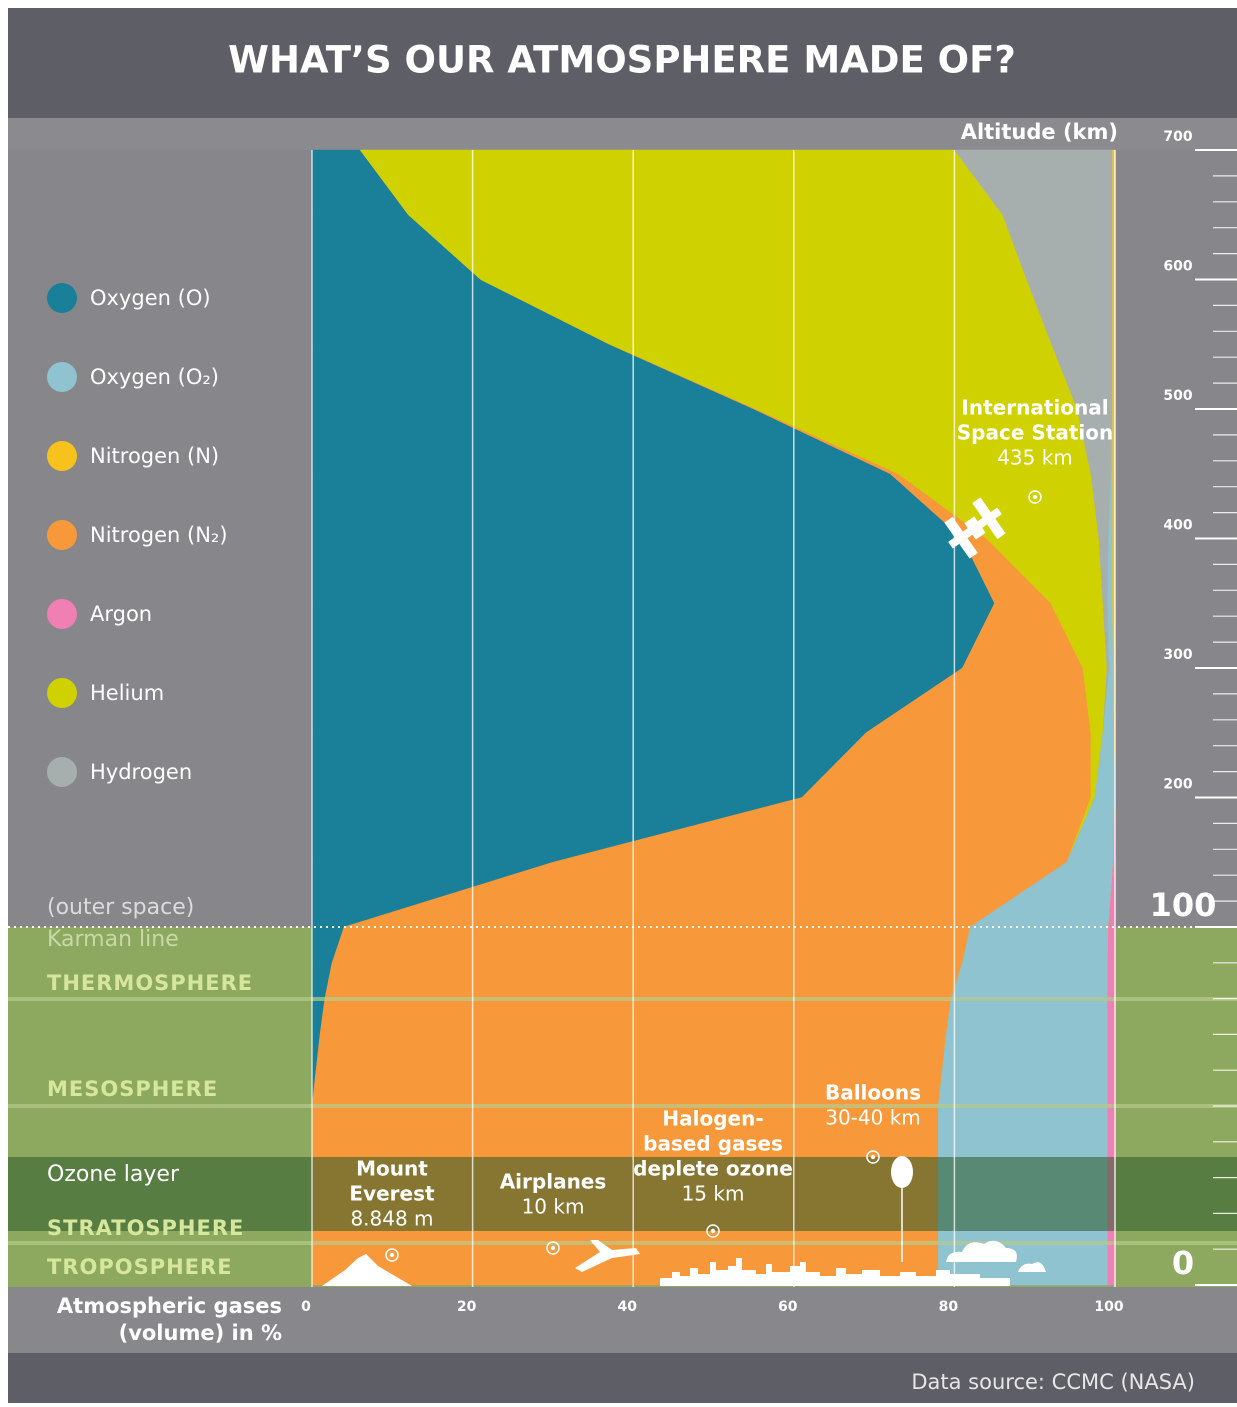 This screenshot has width=1237, height=1407. I want to click on layer-label: Karman line, so click(113, 939).